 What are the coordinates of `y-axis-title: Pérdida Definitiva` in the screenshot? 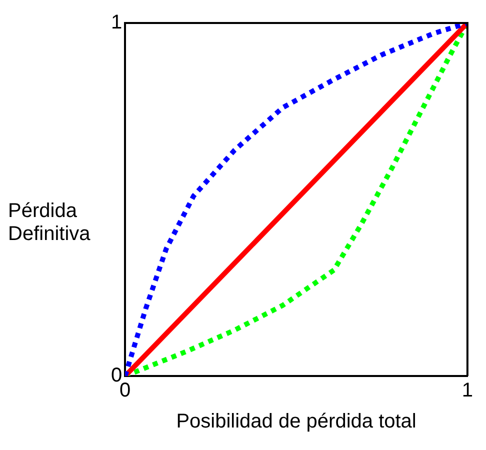 It's located at (50, 223).